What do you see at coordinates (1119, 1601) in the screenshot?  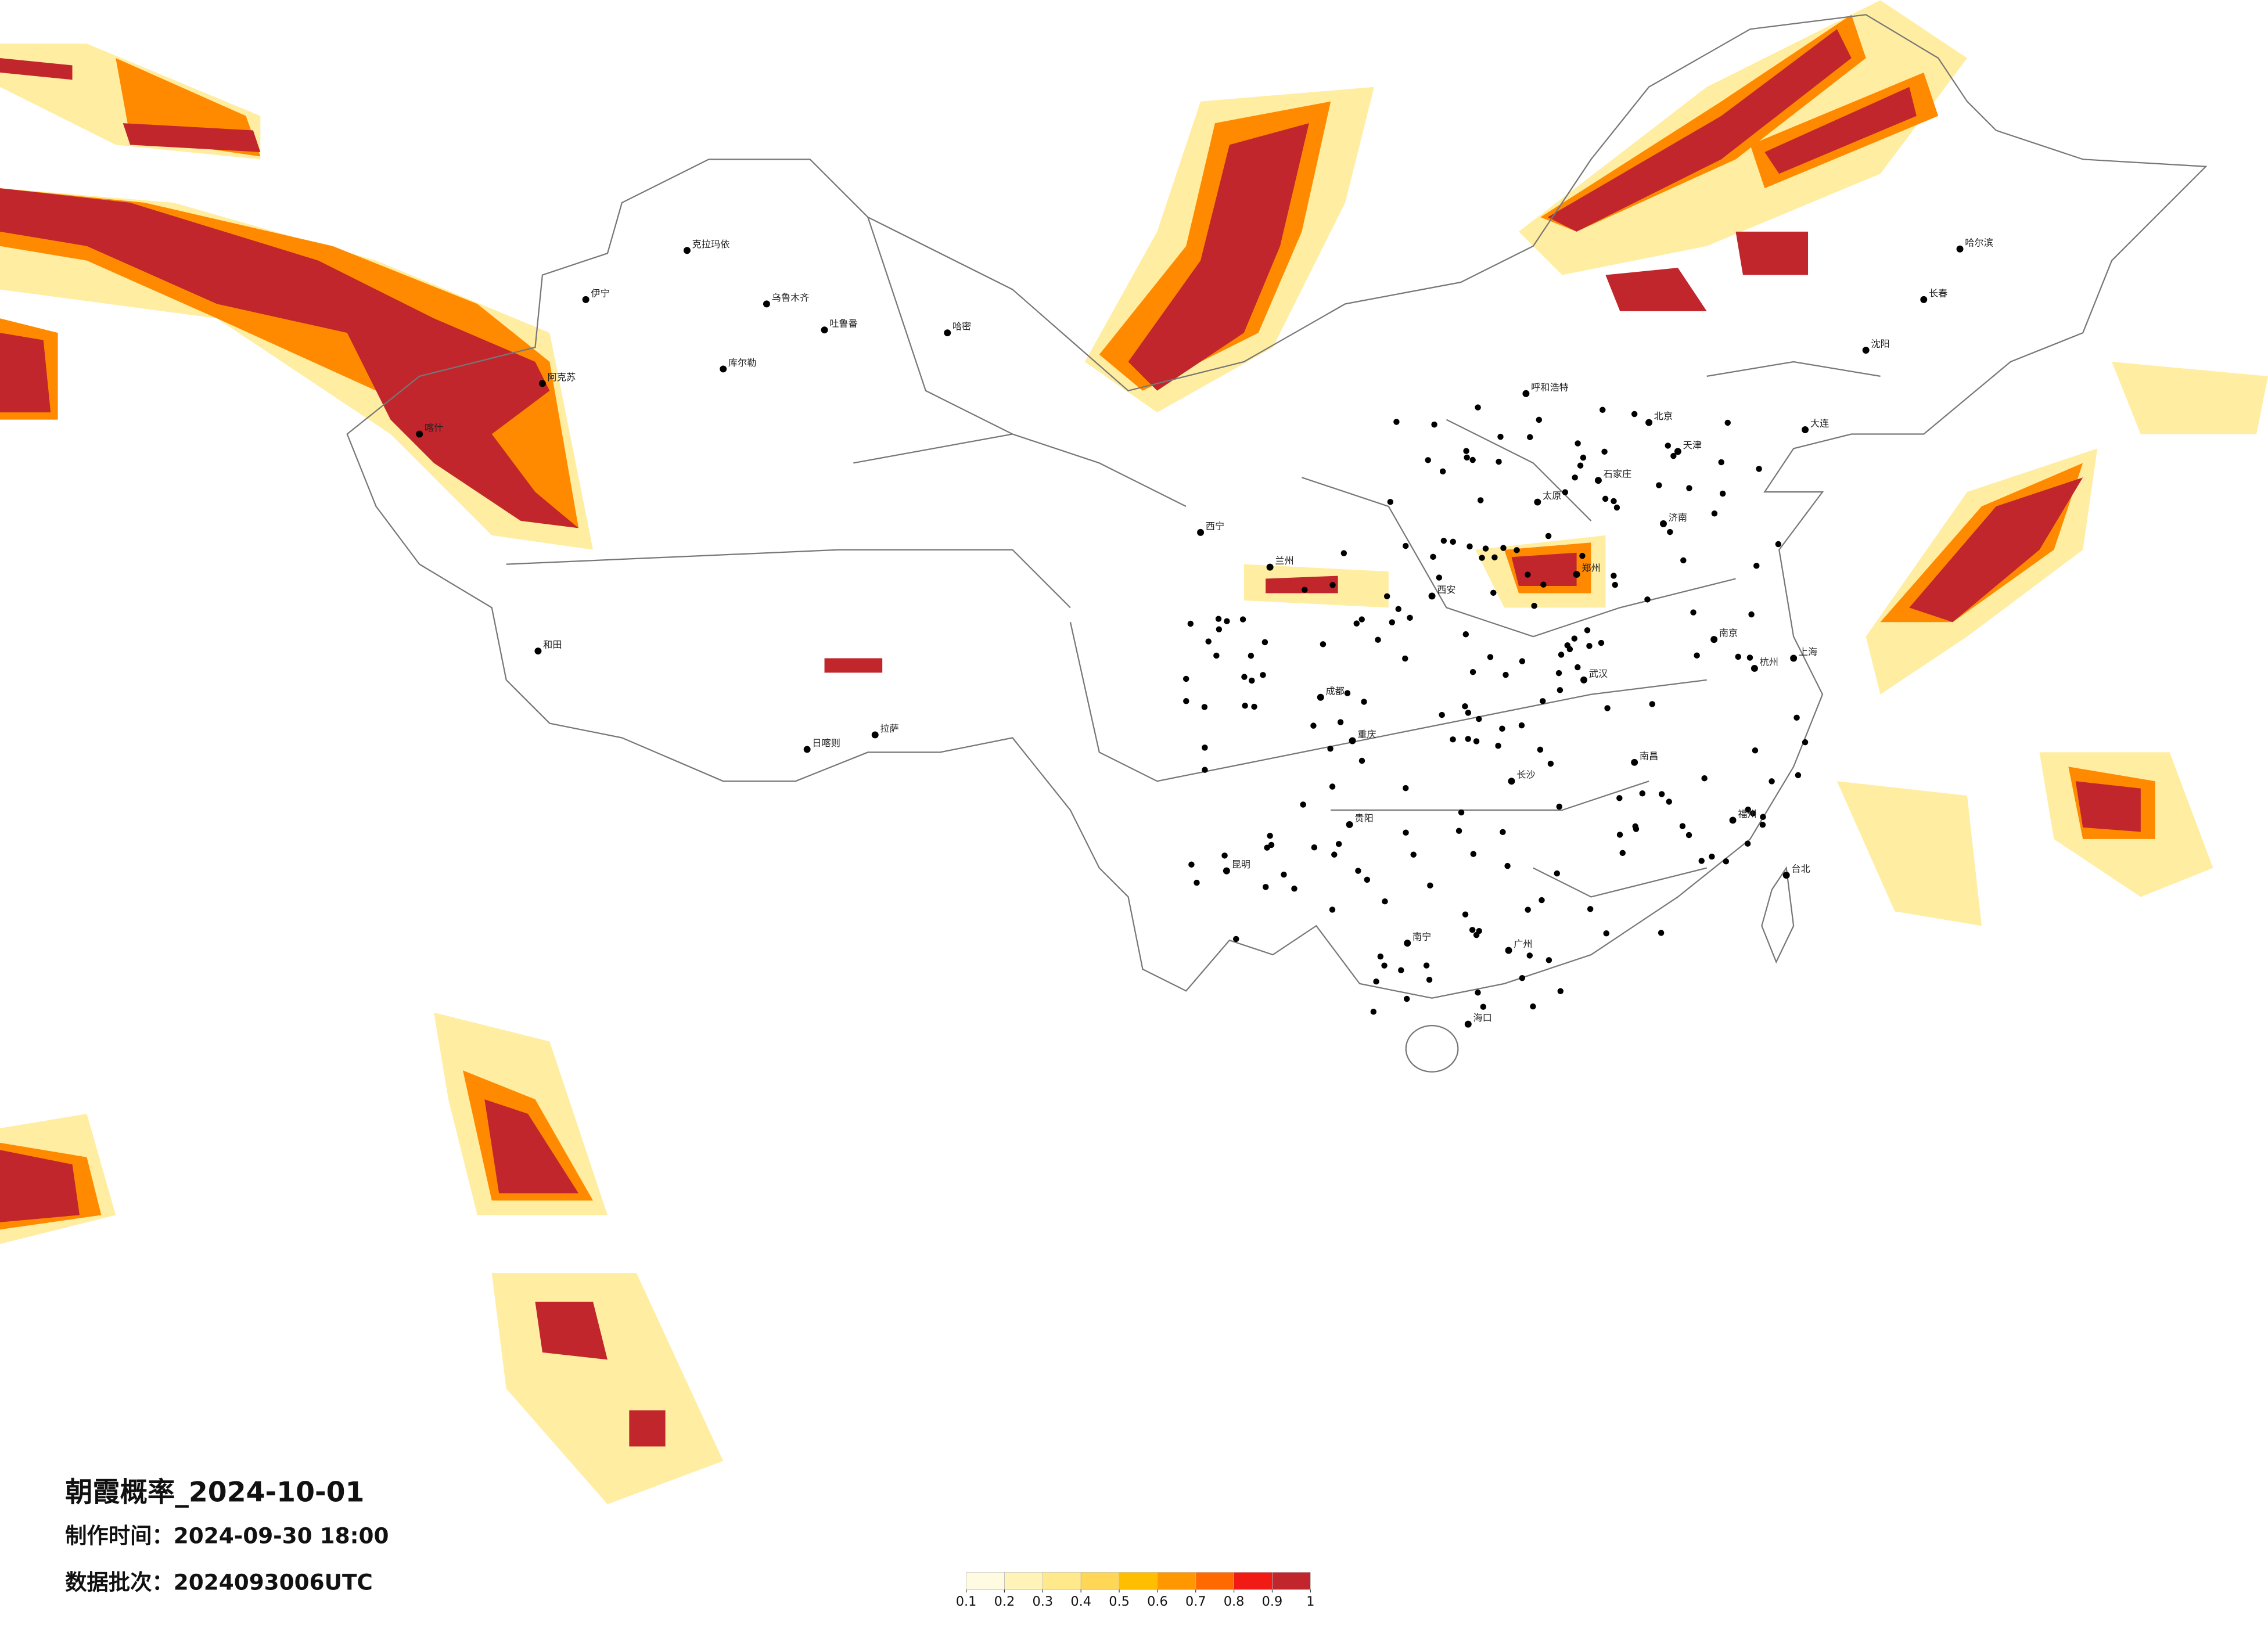 I see `colorbar-tick-label: 0.5` at bounding box center [1119, 1601].